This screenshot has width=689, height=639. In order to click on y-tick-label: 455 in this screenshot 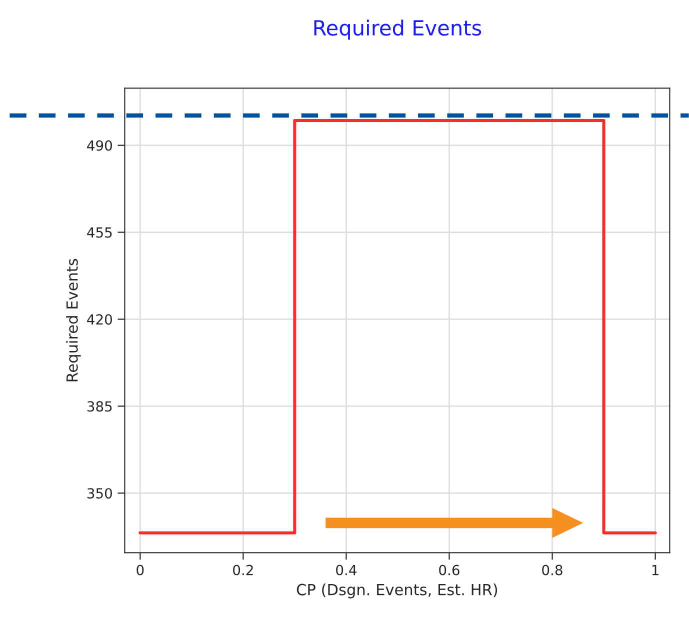, I will do `click(99, 232)`.